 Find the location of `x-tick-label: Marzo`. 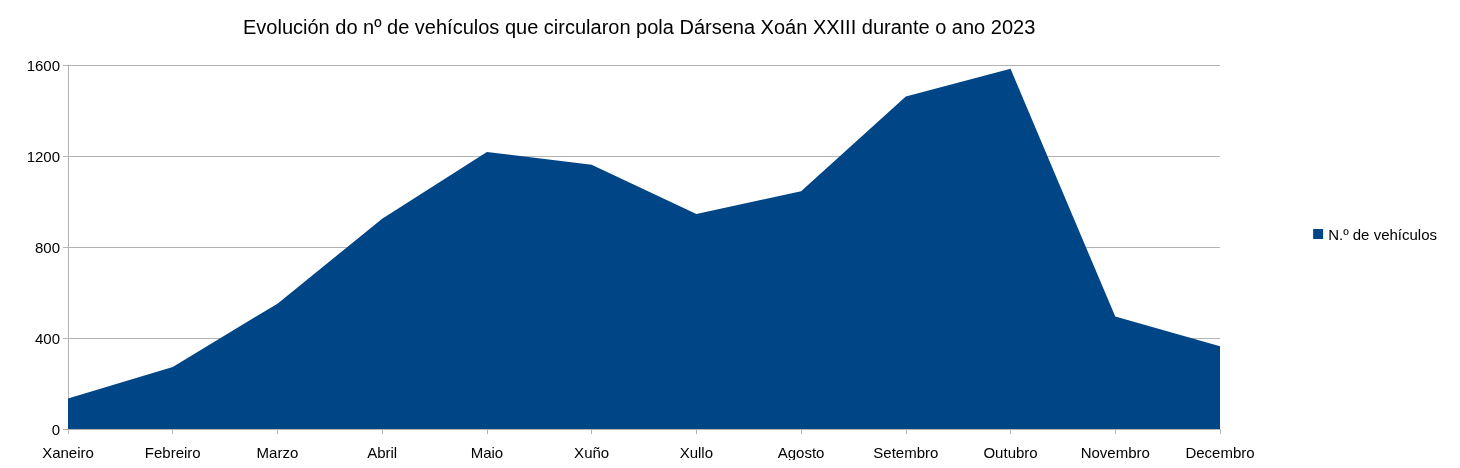

x-tick-label: Marzo is located at coordinates (277, 452).